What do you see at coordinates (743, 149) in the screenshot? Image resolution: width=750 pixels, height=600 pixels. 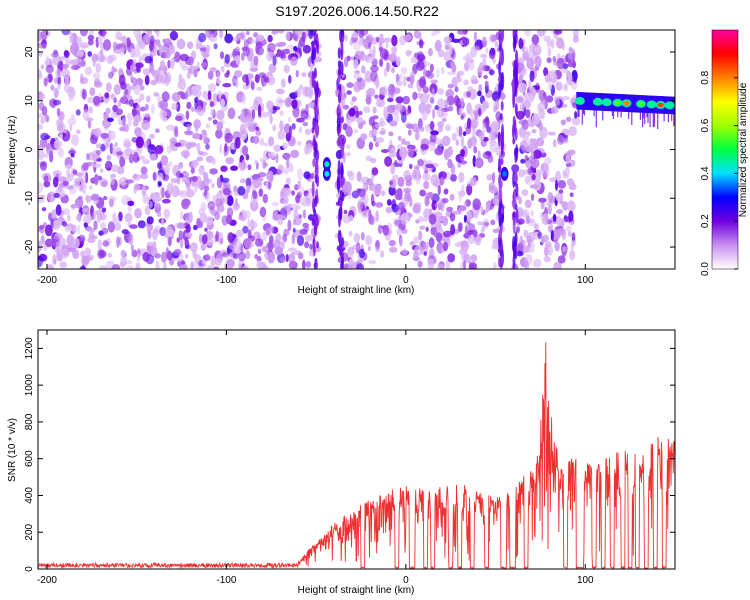 I see `colorbar-label: Normalized spectral amplitude` at bounding box center [743, 149].